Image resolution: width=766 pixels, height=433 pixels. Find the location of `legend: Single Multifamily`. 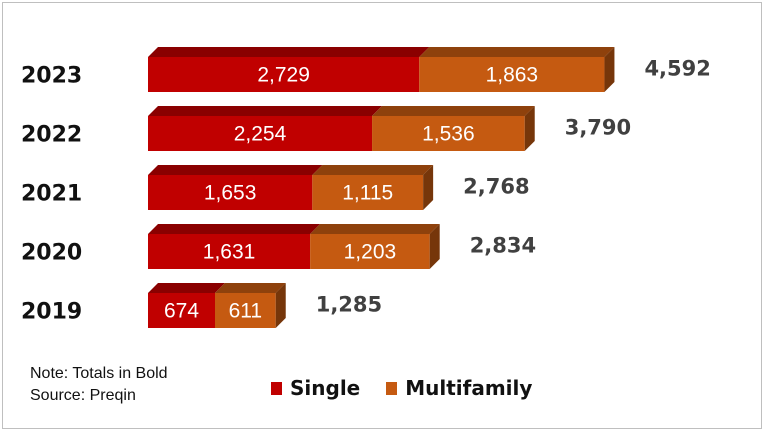

legend: Single Multifamily is located at coordinates (414, 388).